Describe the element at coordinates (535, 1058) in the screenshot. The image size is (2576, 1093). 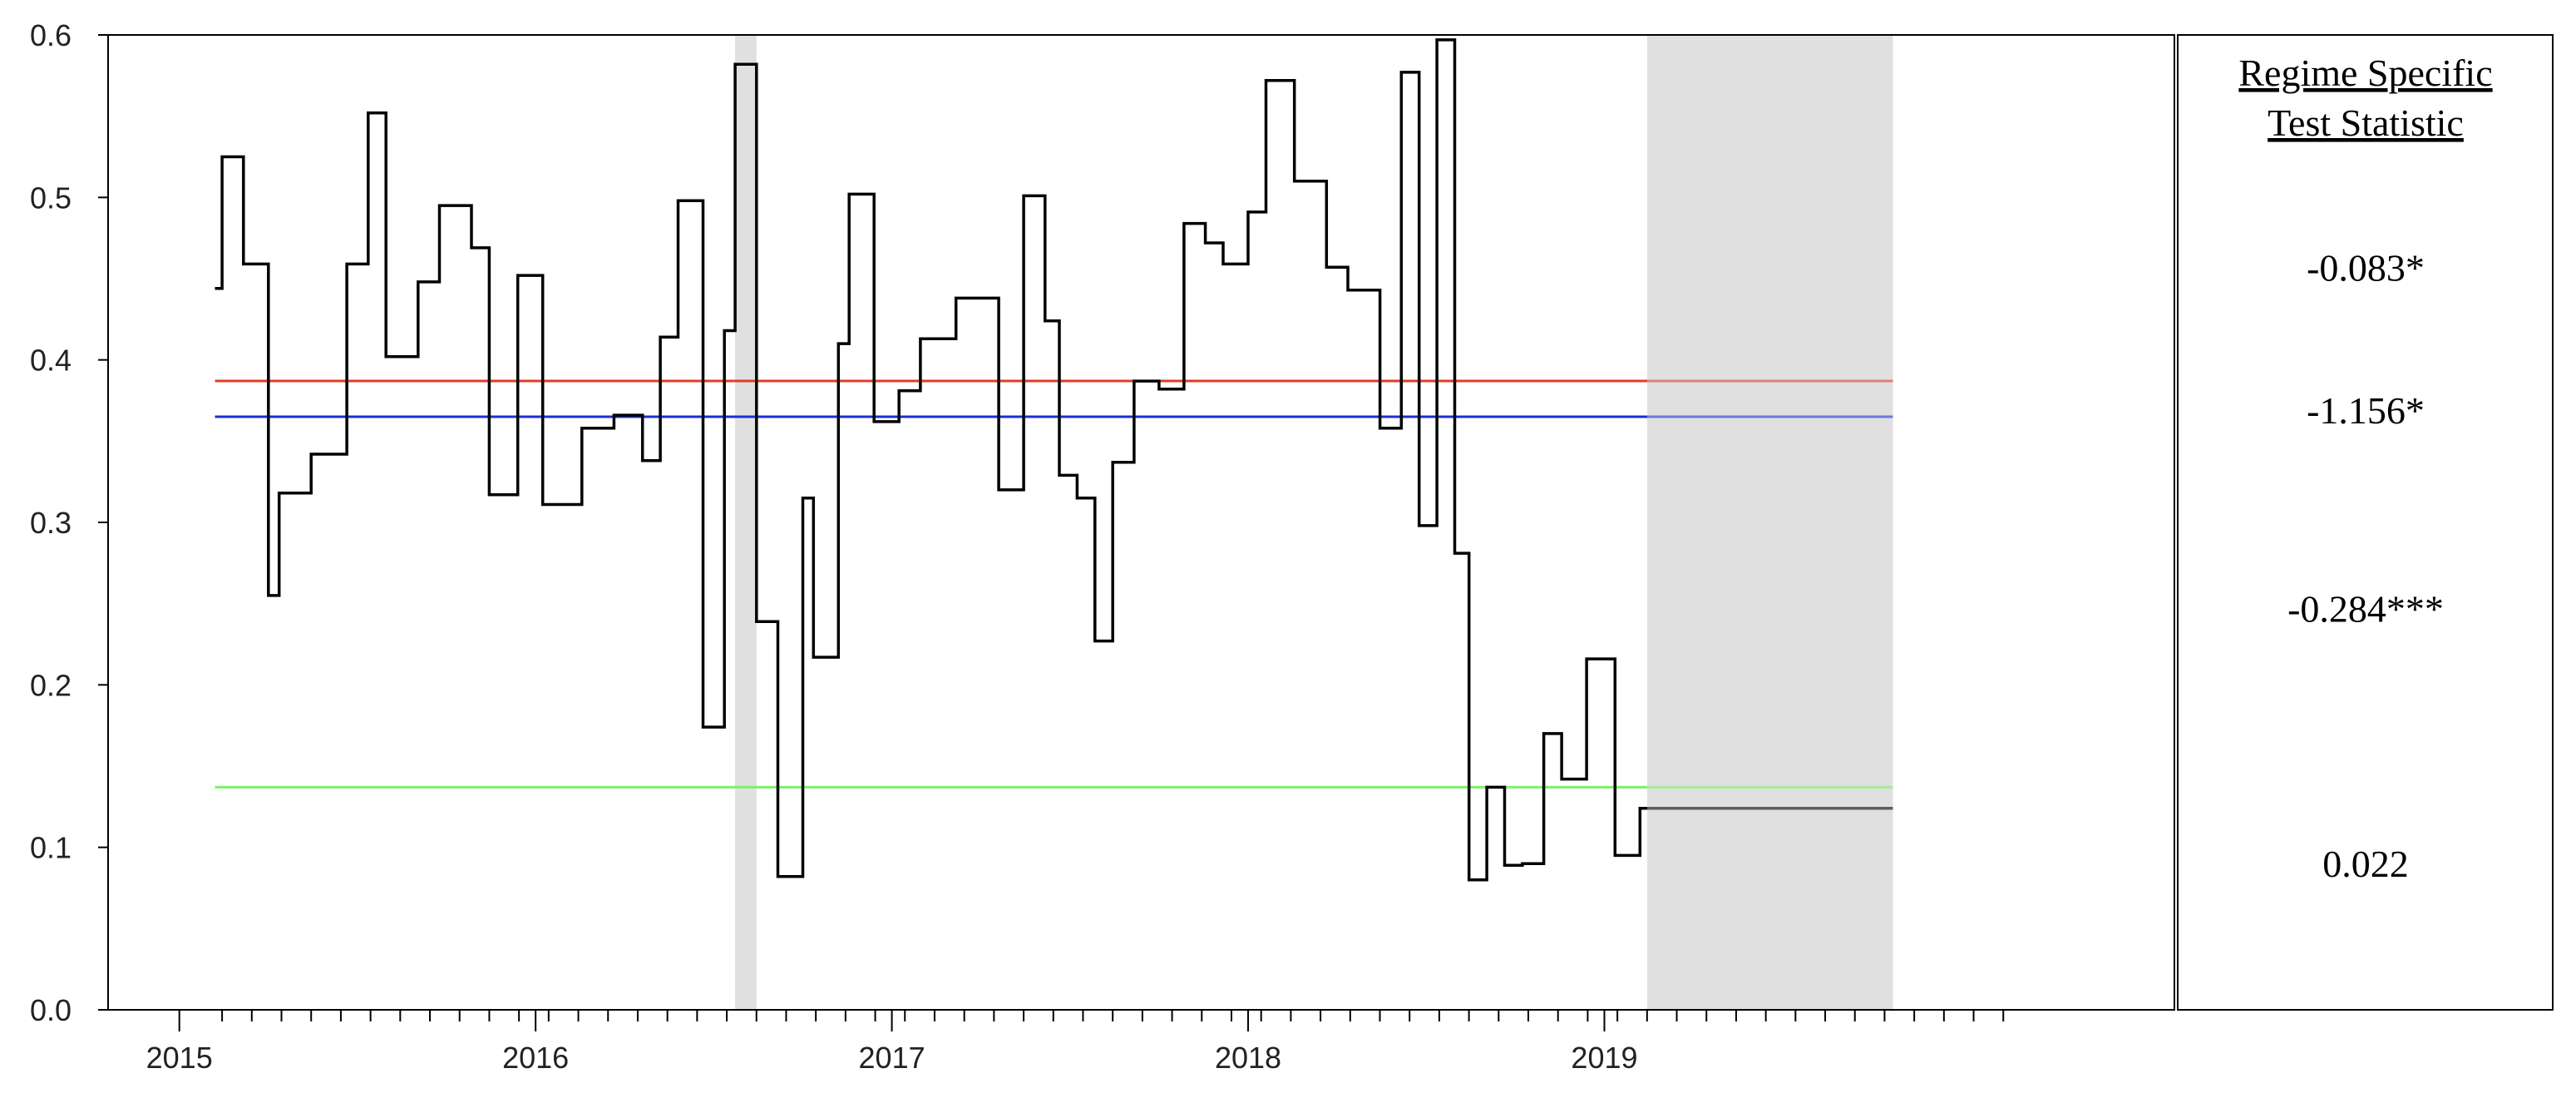
I see `x-tick-label-1: 2016` at that location.